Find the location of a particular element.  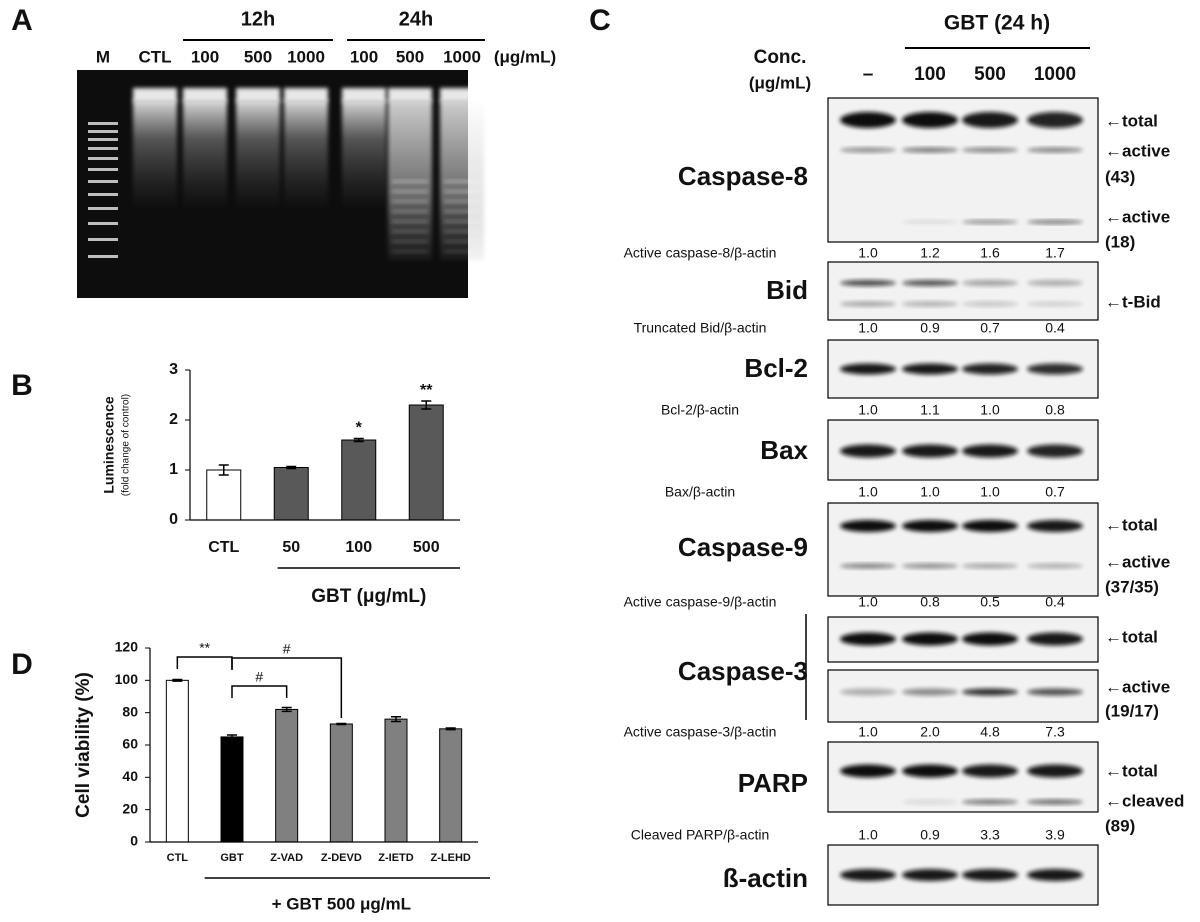

panel-label: C is located at coordinates (600, 20).